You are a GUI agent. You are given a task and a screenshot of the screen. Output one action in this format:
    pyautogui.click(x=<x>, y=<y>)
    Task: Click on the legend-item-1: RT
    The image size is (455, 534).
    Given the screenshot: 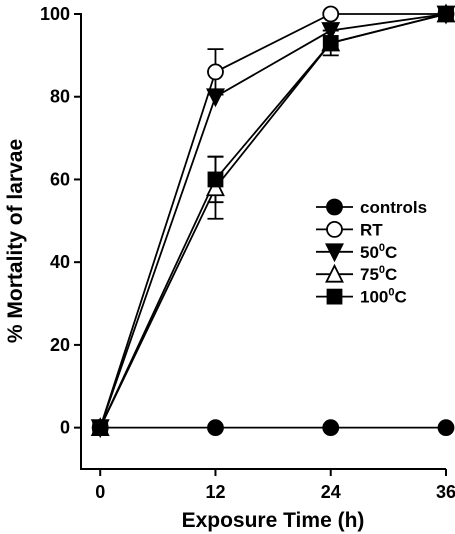 What is the action you would take?
    pyautogui.click(x=349, y=229)
    